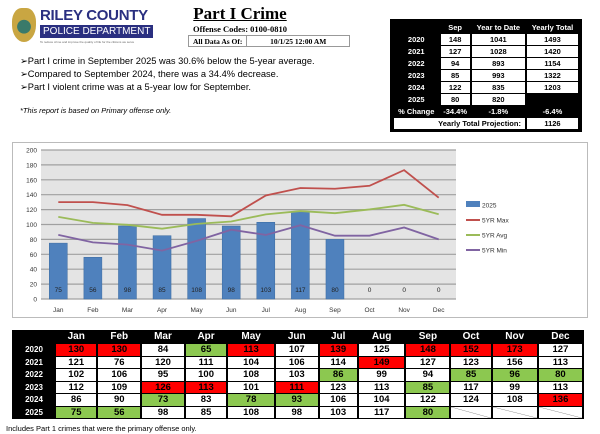 The image size is (600, 434). Describe the element at coordinates (486, 111) in the screenshot. I see `change-row: % Change -34.4% -1.8% -6.4%` at that location.